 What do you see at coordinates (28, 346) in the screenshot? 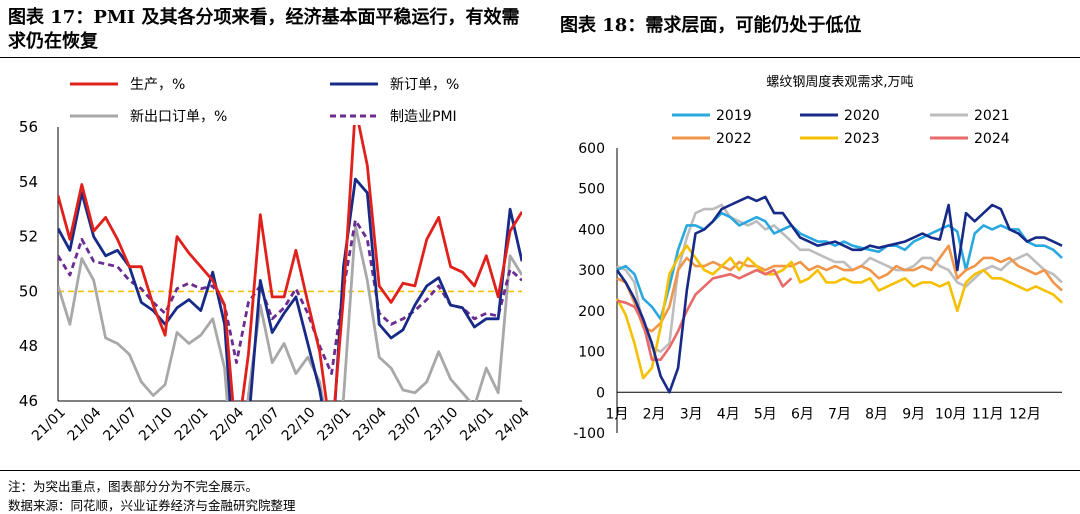
I see `y-tick-label: 48` at bounding box center [28, 346].